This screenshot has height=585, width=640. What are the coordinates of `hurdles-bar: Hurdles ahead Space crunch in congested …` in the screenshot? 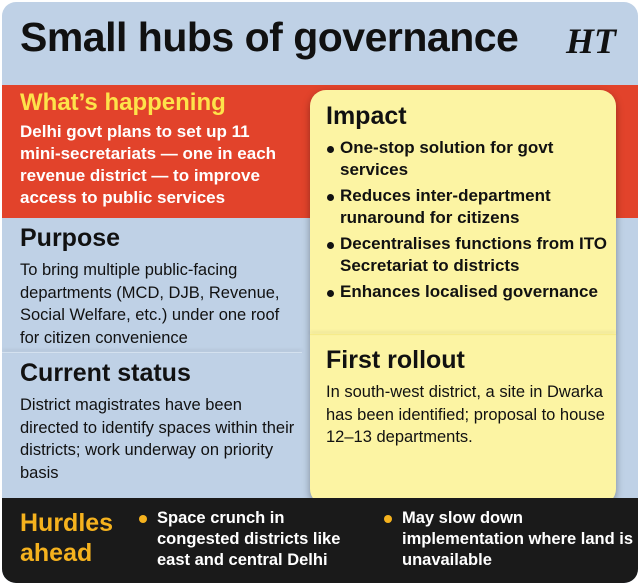 It's located at (320, 540).